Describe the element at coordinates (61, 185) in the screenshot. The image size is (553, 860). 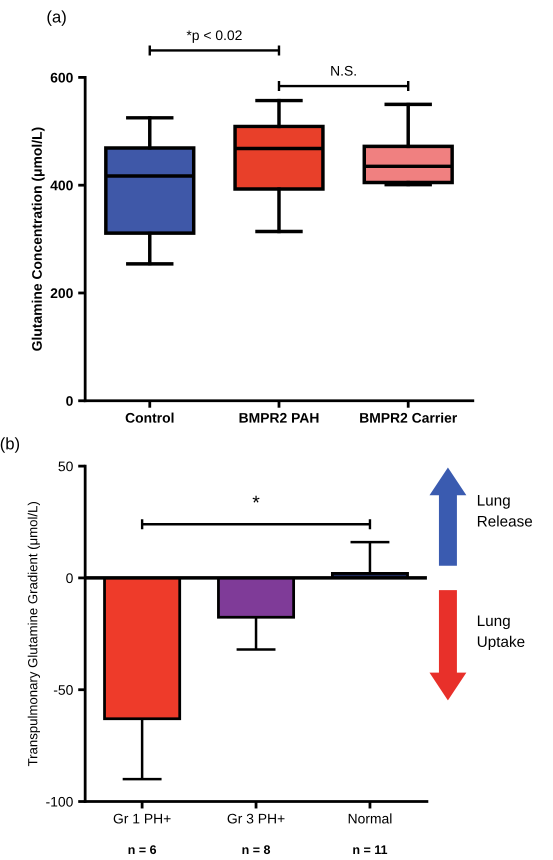
I see `y-tick-label: 400` at that location.